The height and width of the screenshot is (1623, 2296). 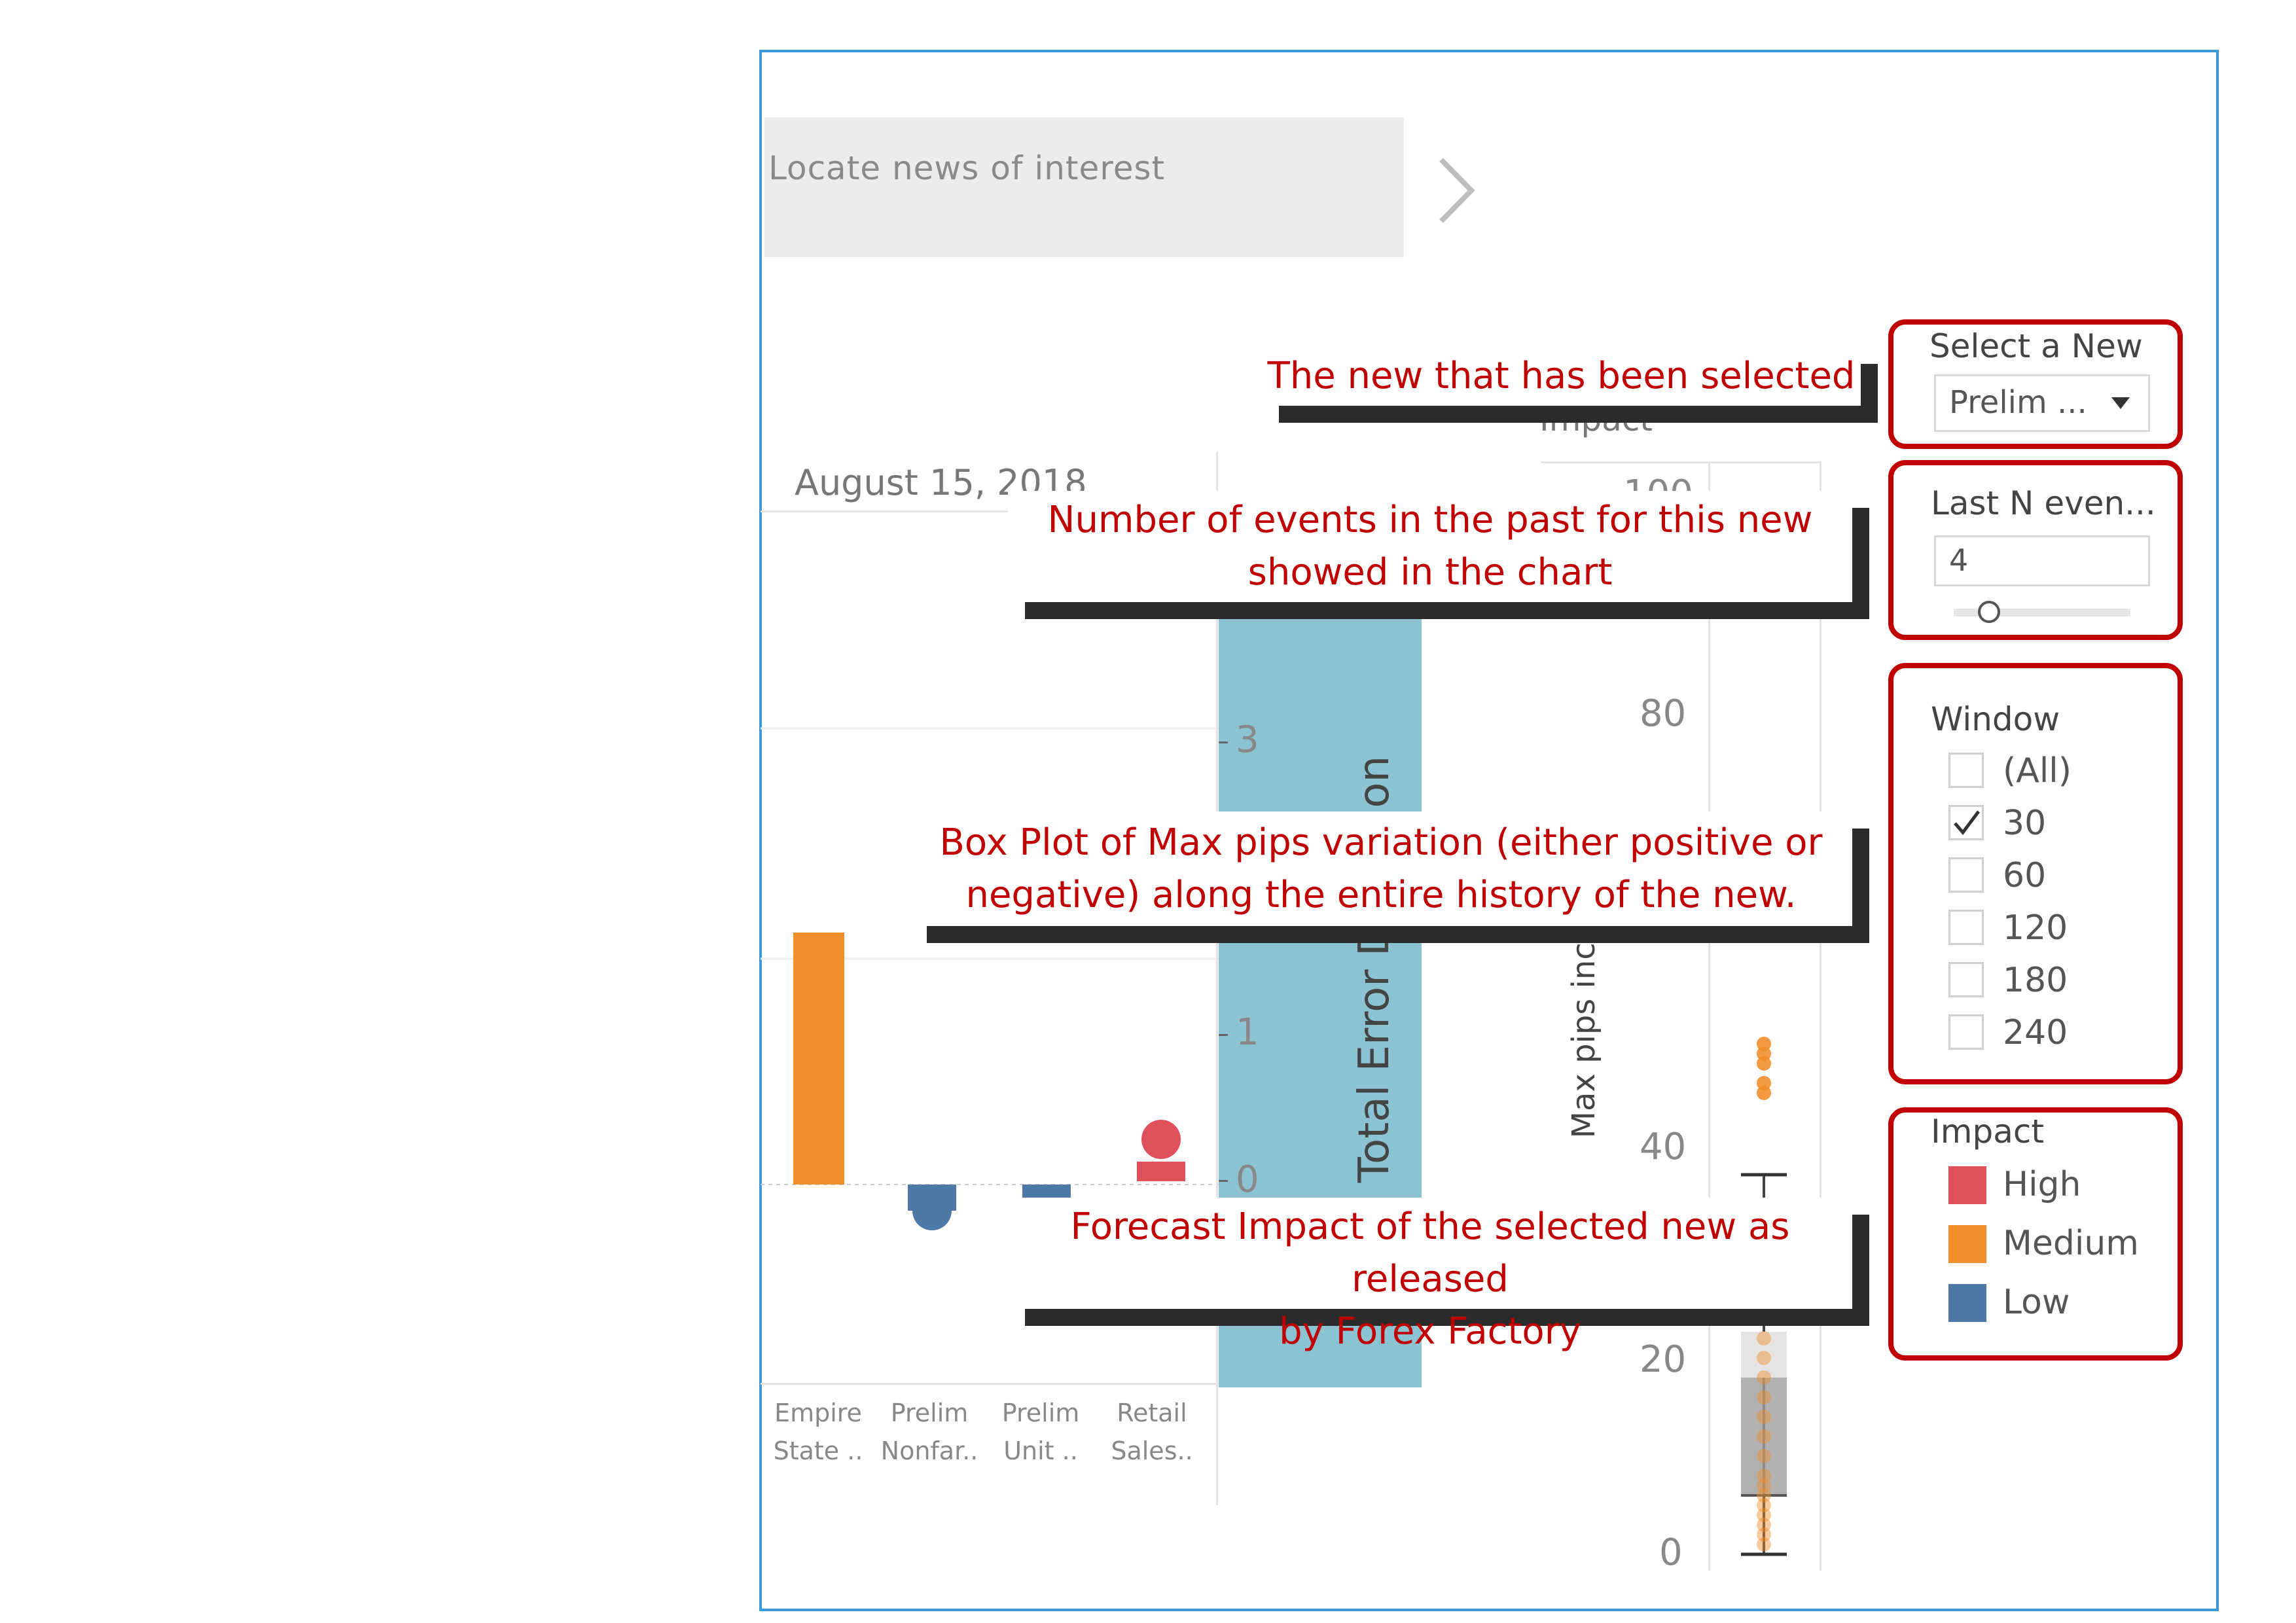 What do you see at coordinates (990, 1384) in the screenshot?
I see `axis-divider` at bounding box center [990, 1384].